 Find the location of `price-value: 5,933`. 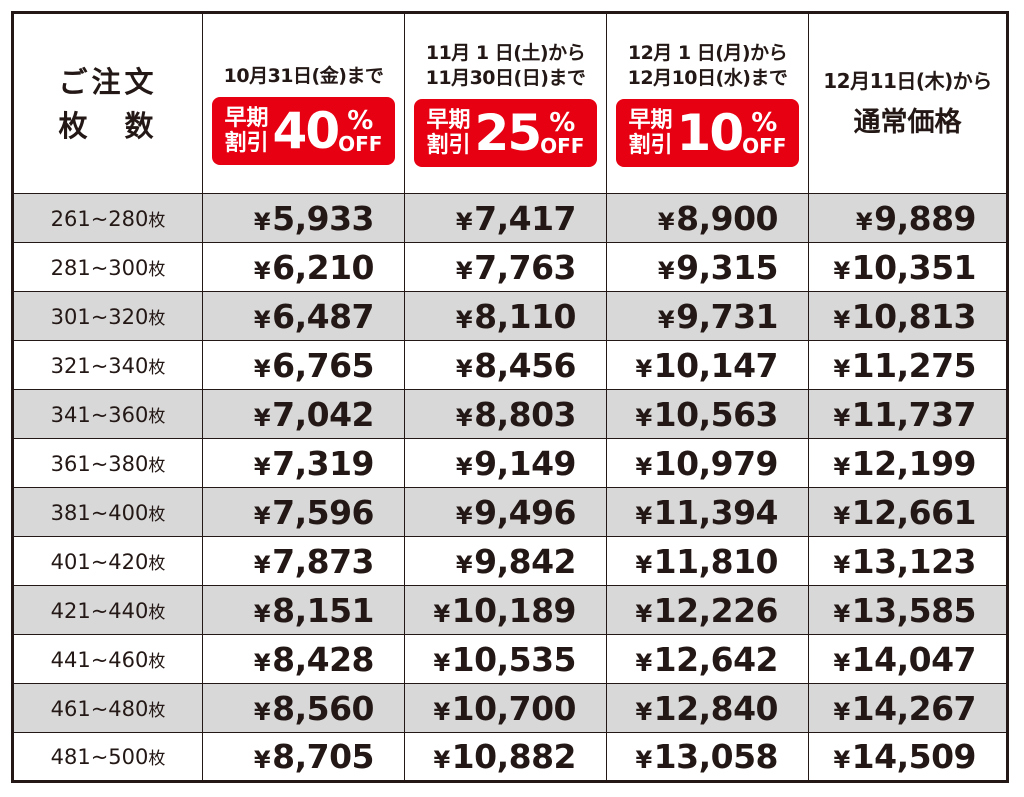

price-value: 5,933 is located at coordinates (323, 218).